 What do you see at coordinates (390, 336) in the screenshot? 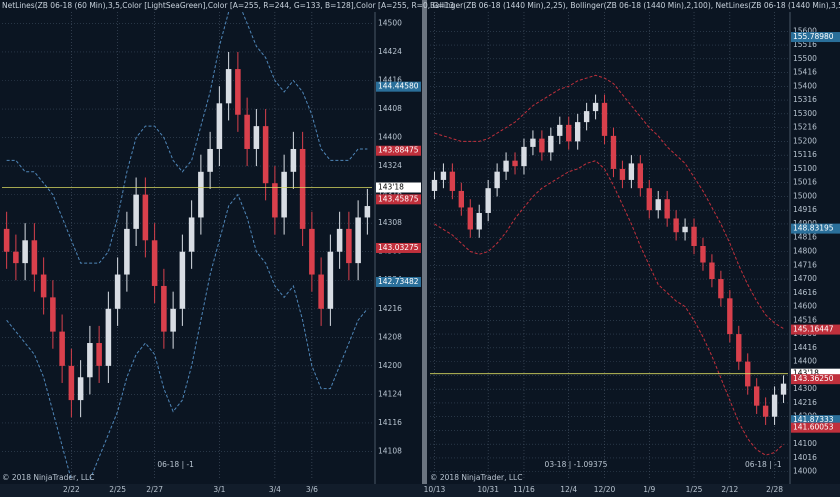
I see `y-tick-label: 14208` at bounding box center [390, 336].